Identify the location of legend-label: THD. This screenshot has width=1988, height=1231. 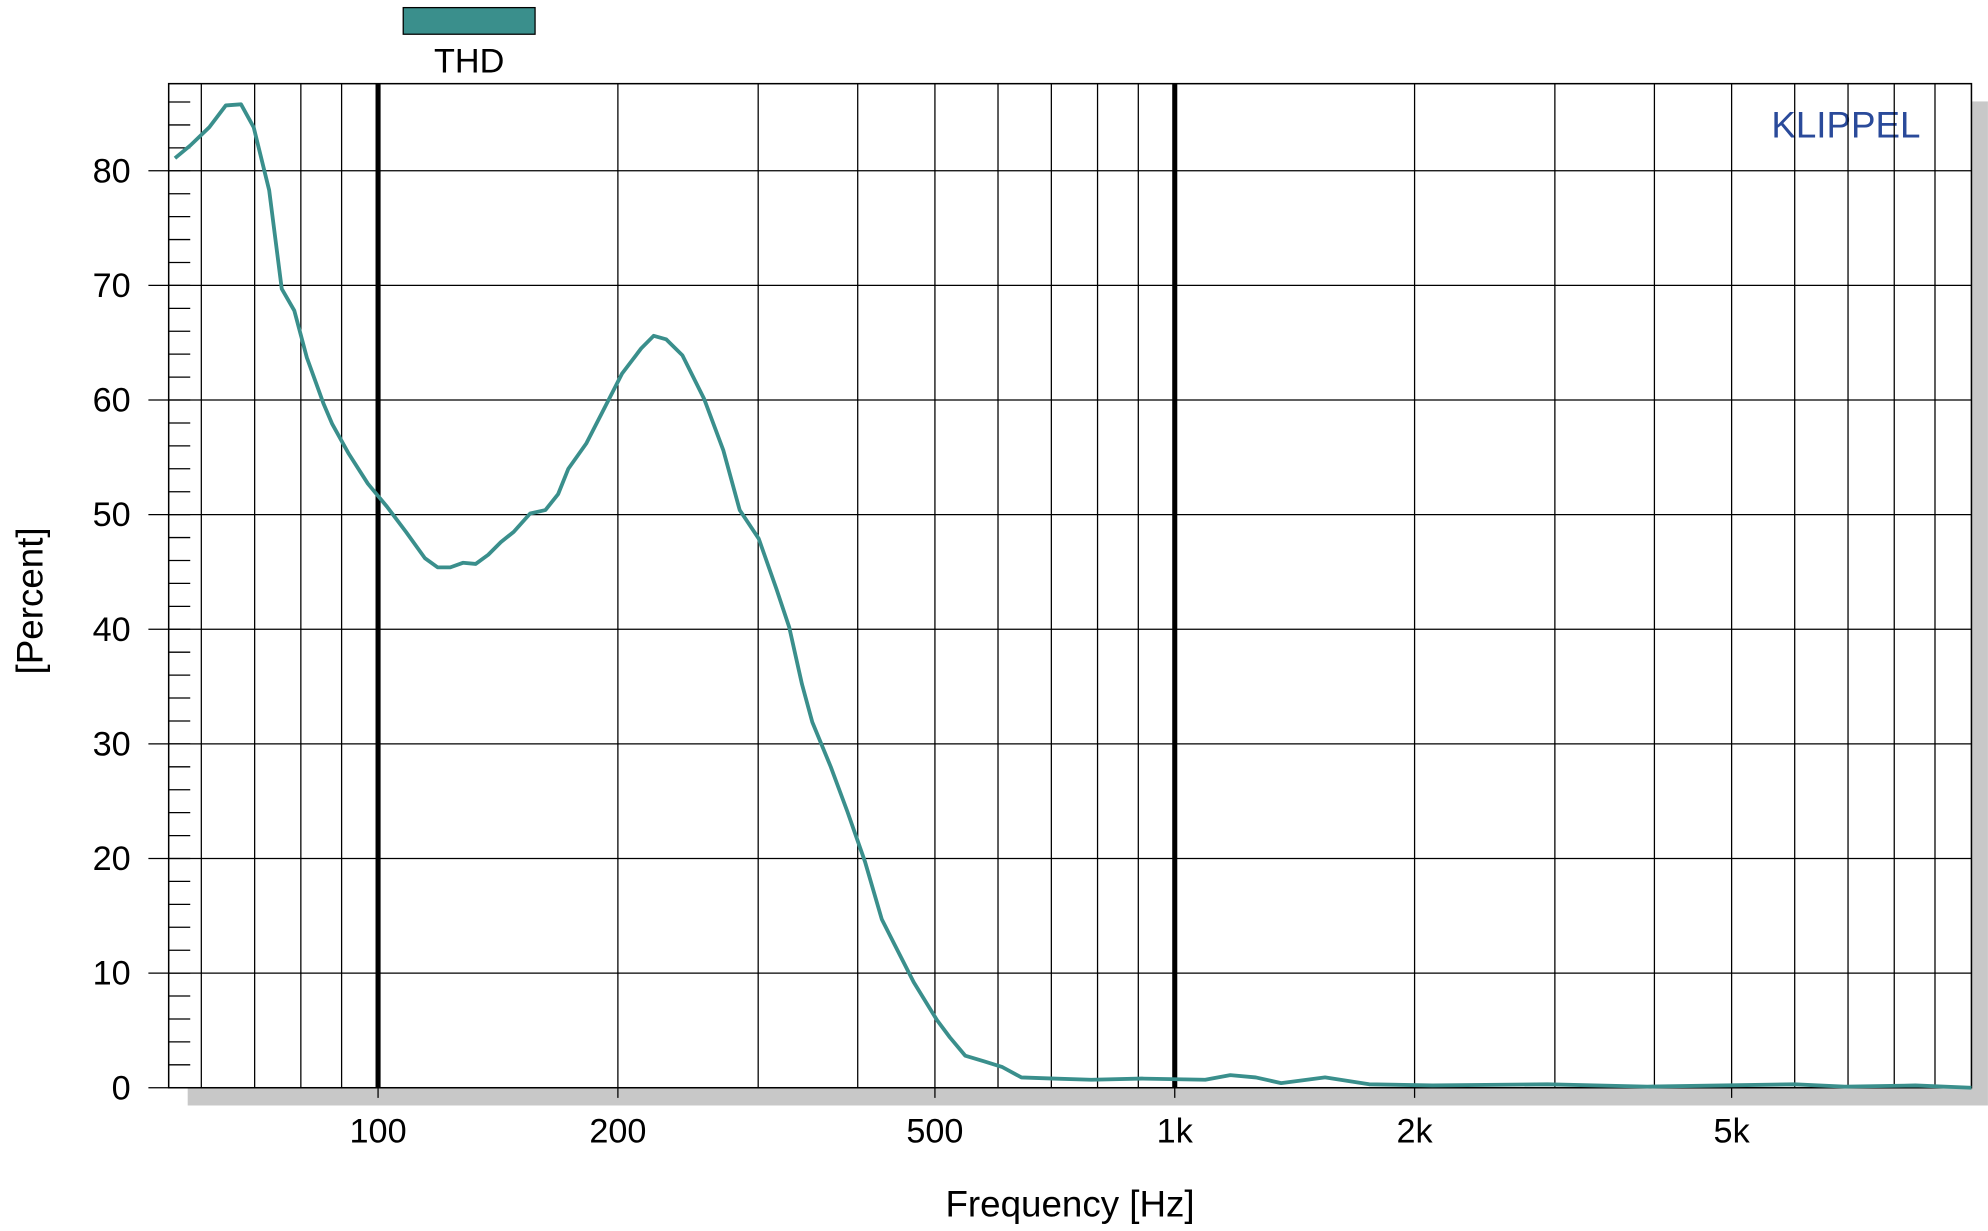
(469, 61).